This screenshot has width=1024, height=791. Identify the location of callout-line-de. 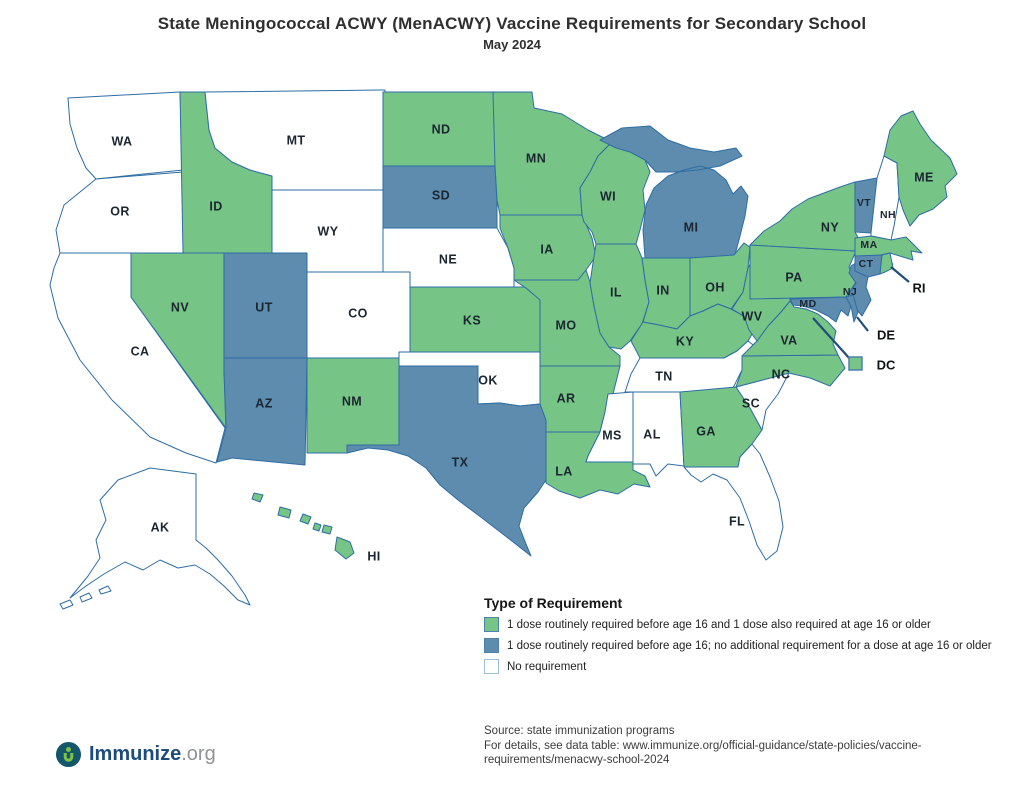
(862, 324).